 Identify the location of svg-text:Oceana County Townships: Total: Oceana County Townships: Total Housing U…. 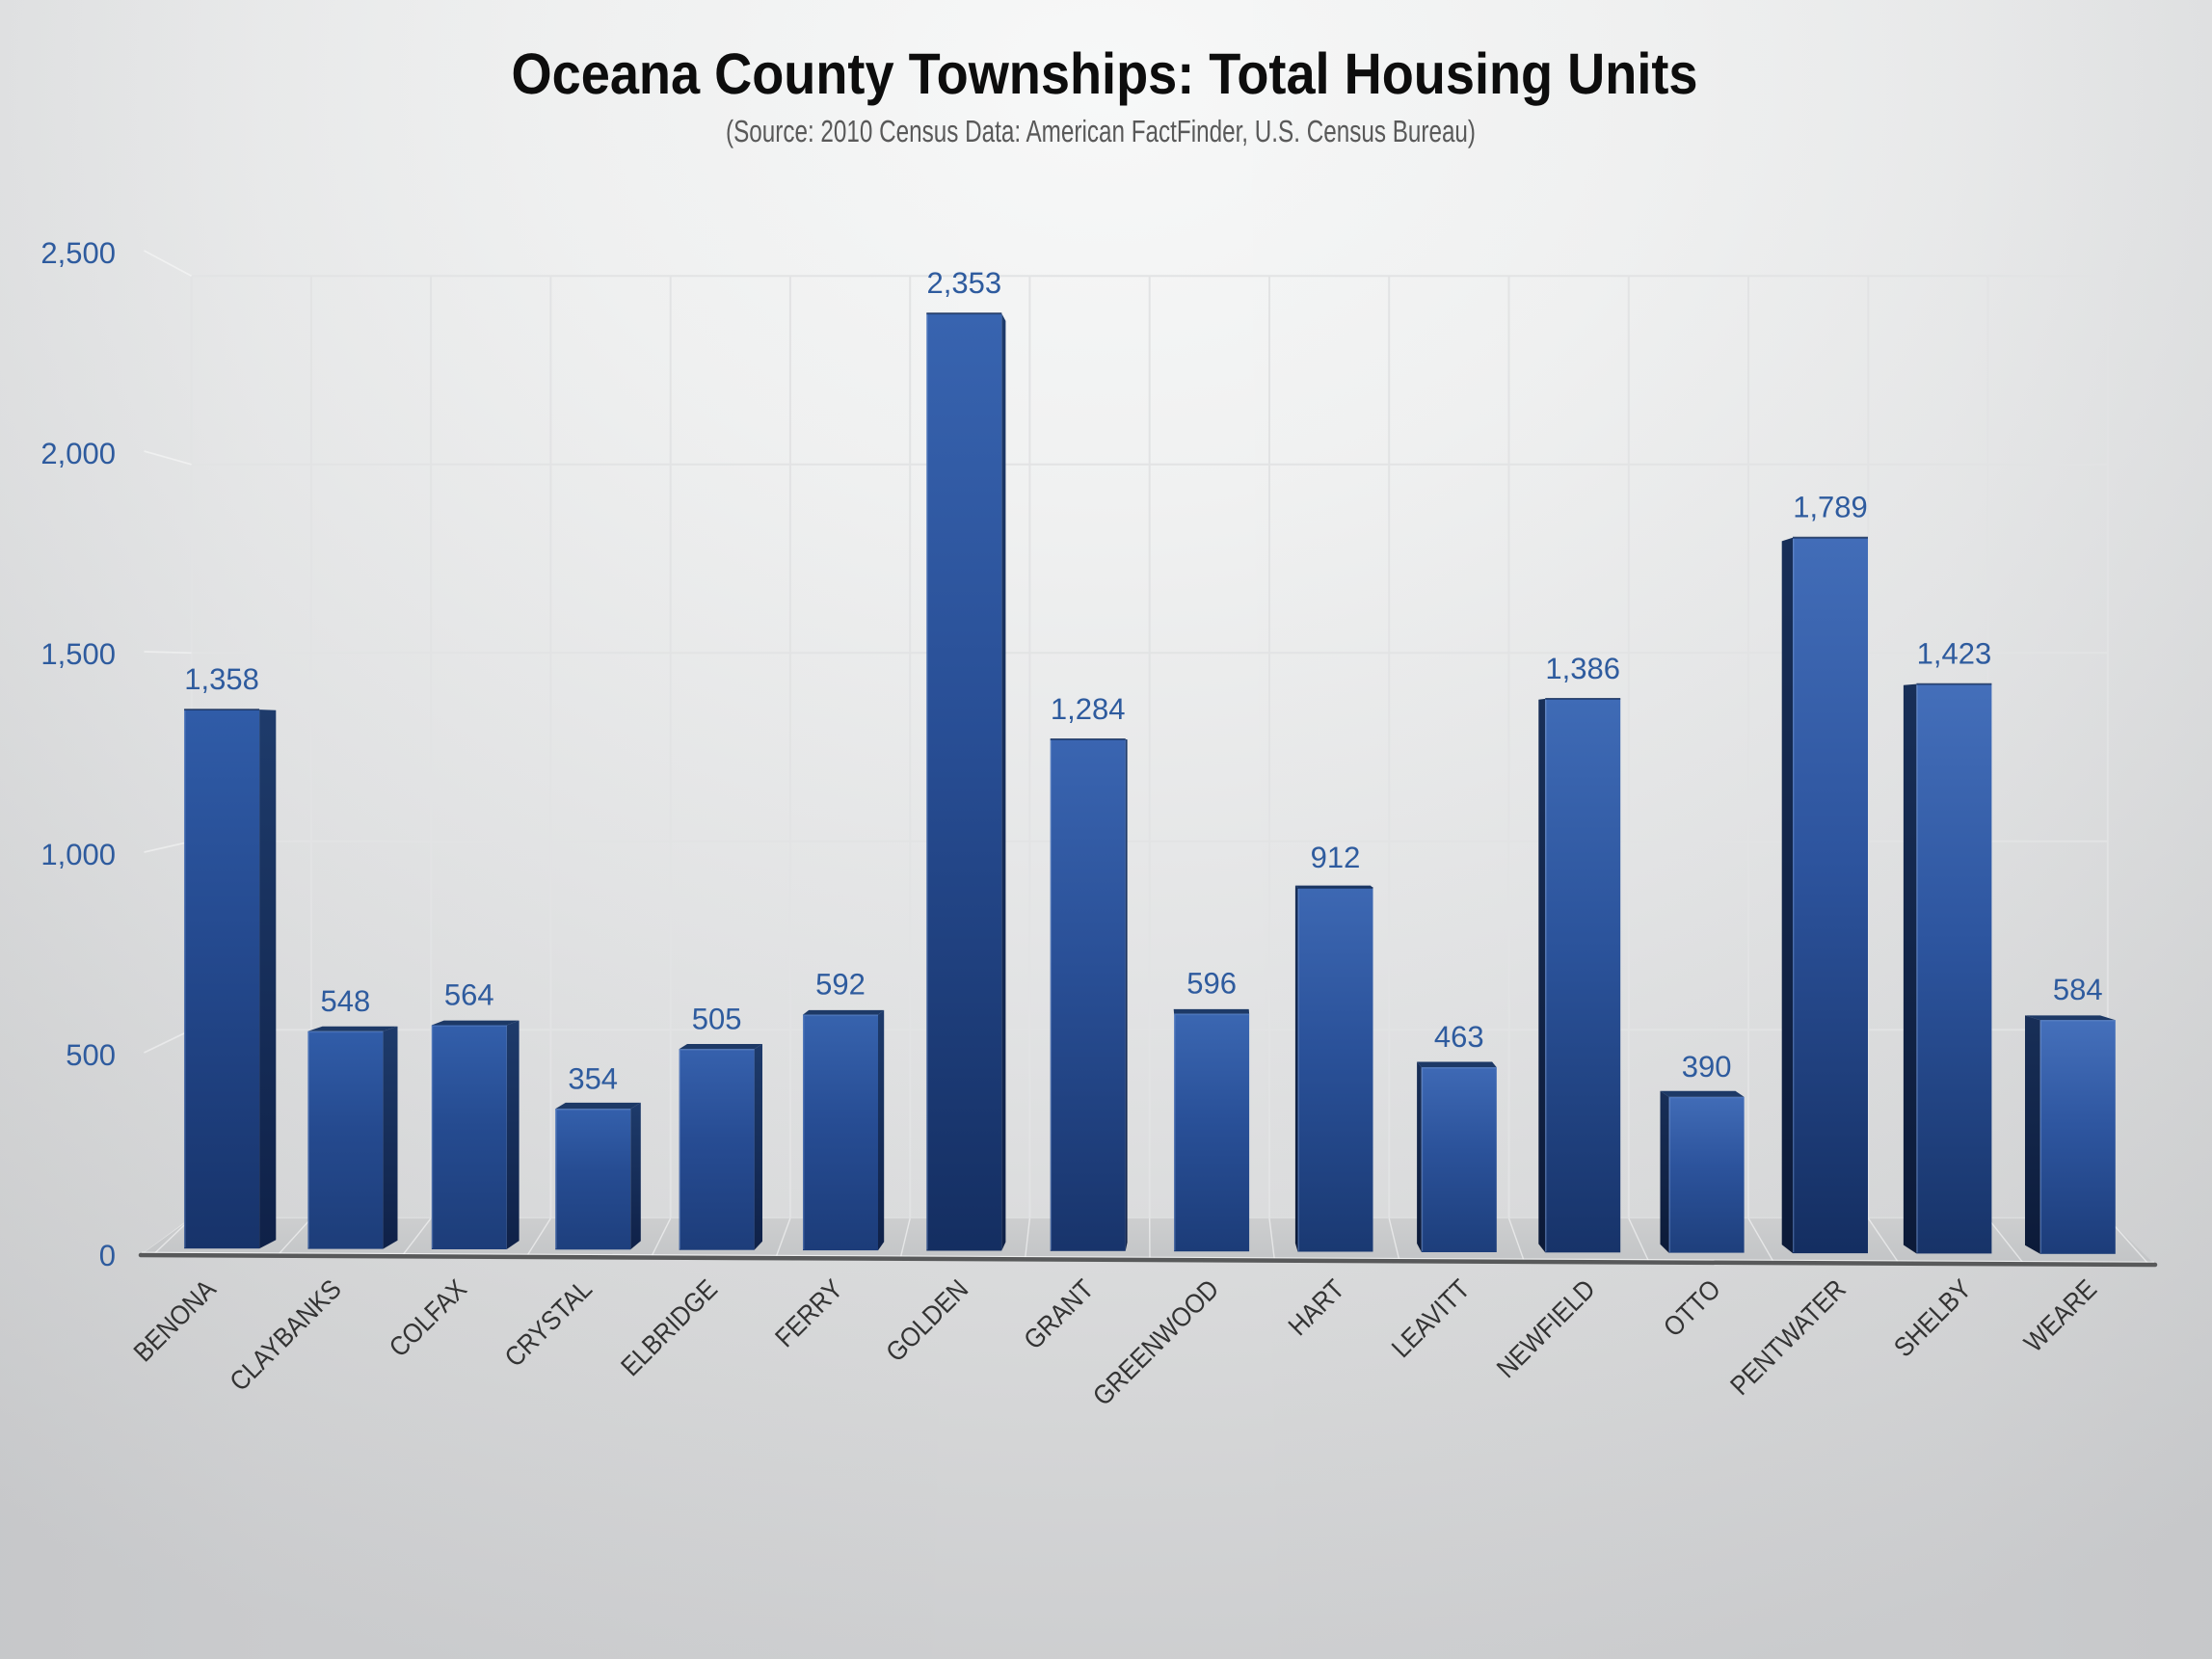
(1105, 73).